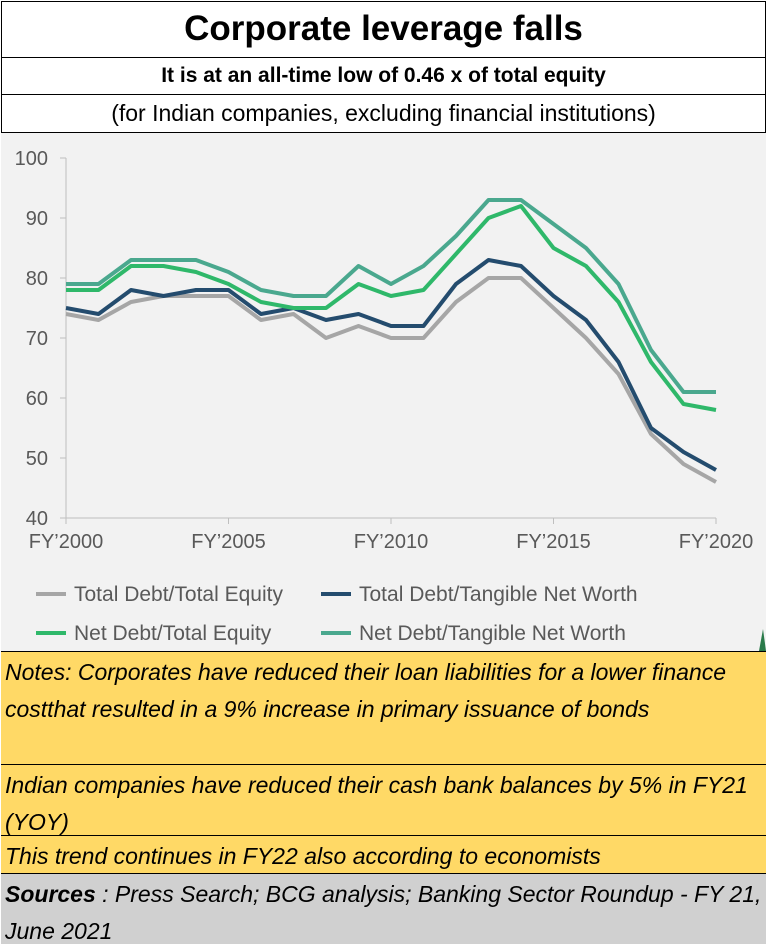 The image size is (769, 950). What do you see at coordinates (178, 594) in the screenshot?
I see `legend-label: Total Debt/Total Equity` at bounding box center [178, 594].